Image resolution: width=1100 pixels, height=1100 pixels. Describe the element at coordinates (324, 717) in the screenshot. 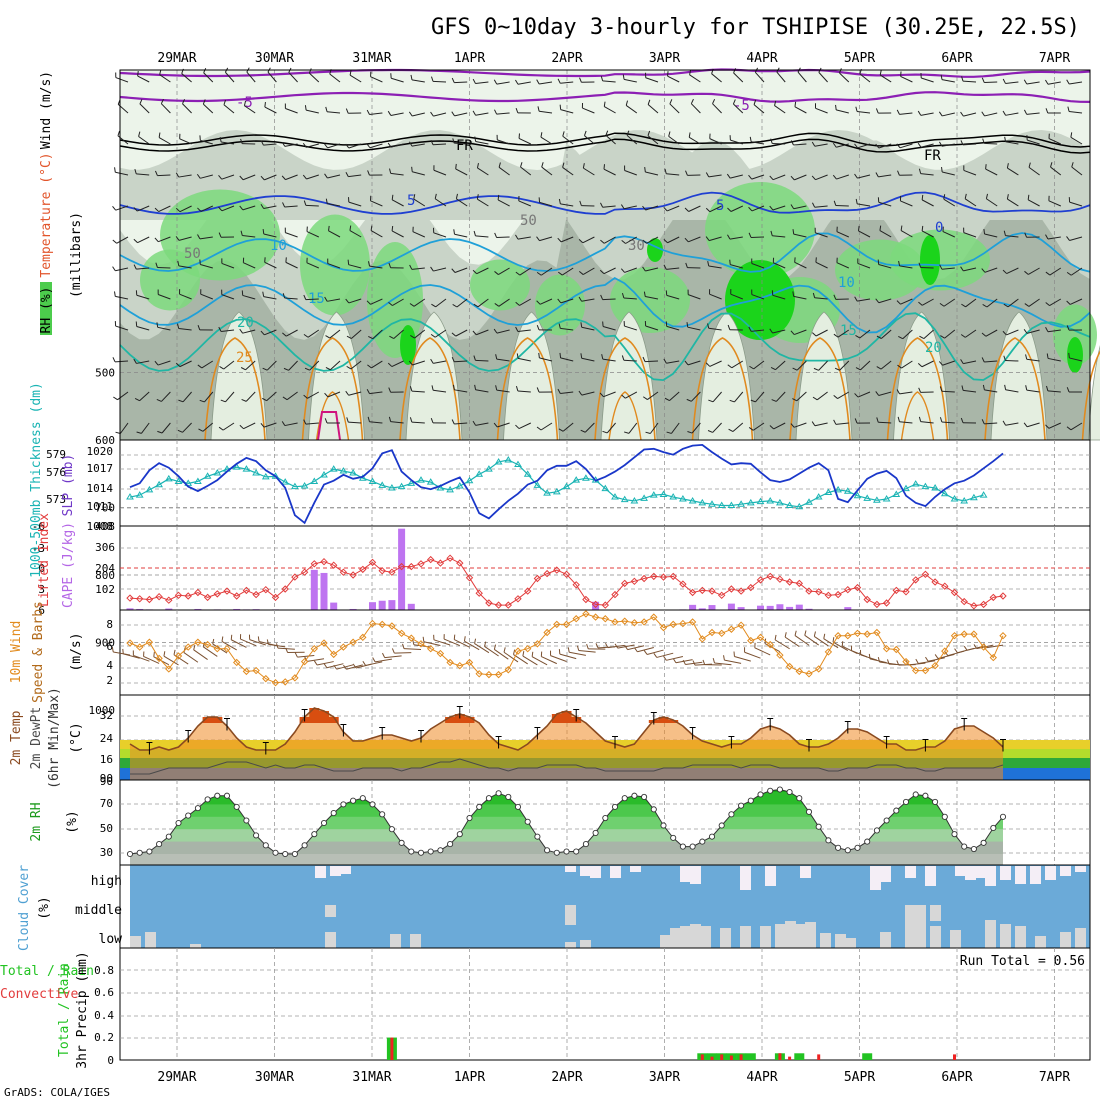

I see `temp-hot-fill` at that location.